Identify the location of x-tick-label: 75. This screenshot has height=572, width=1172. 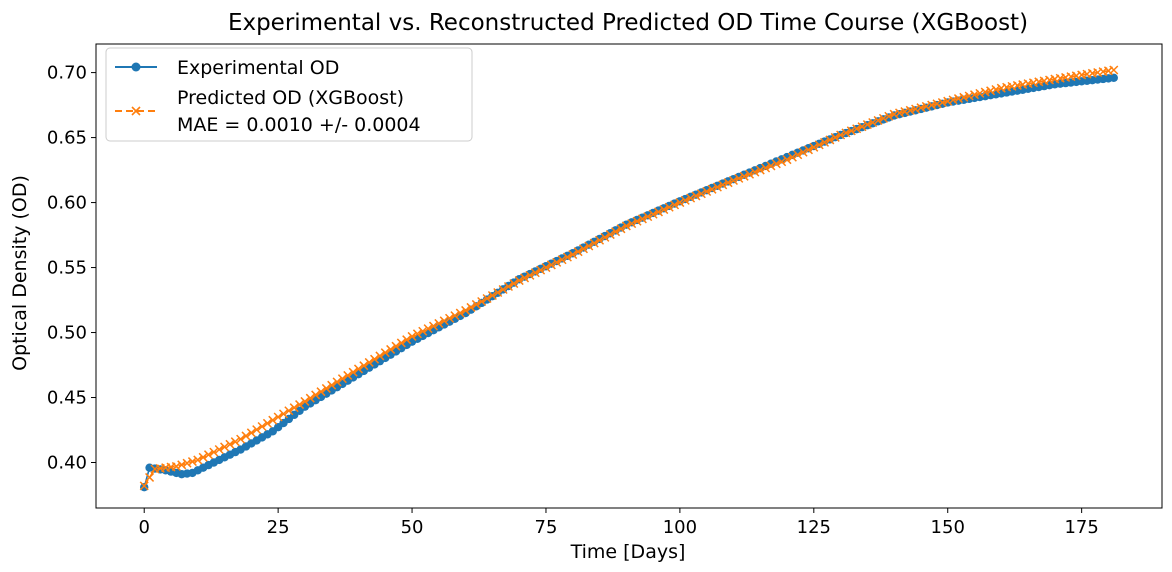
(546, 527).